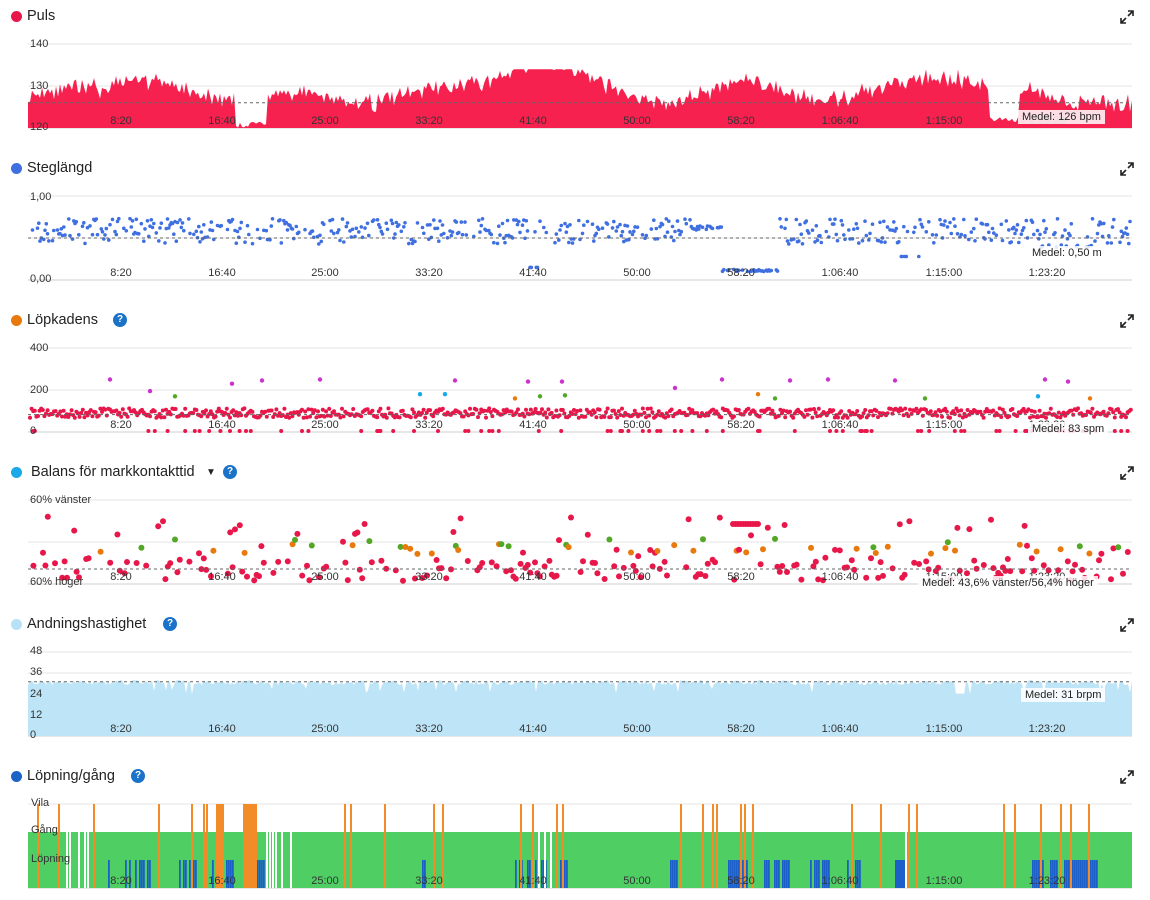  What do you see at coordinates (16, 624) in the screenshot?
I see `series-color-dot` at bounding box center [16, 624].